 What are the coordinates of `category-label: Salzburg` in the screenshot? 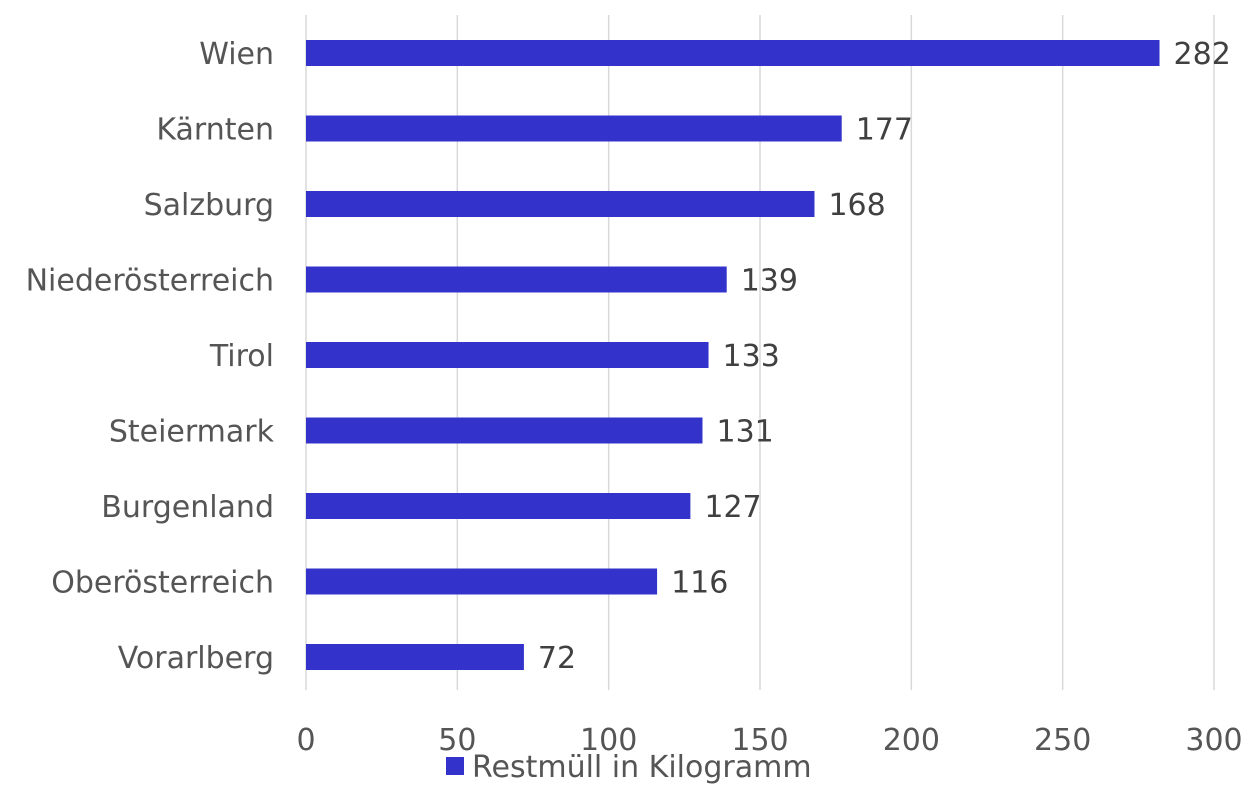 It's located at (209, 205).